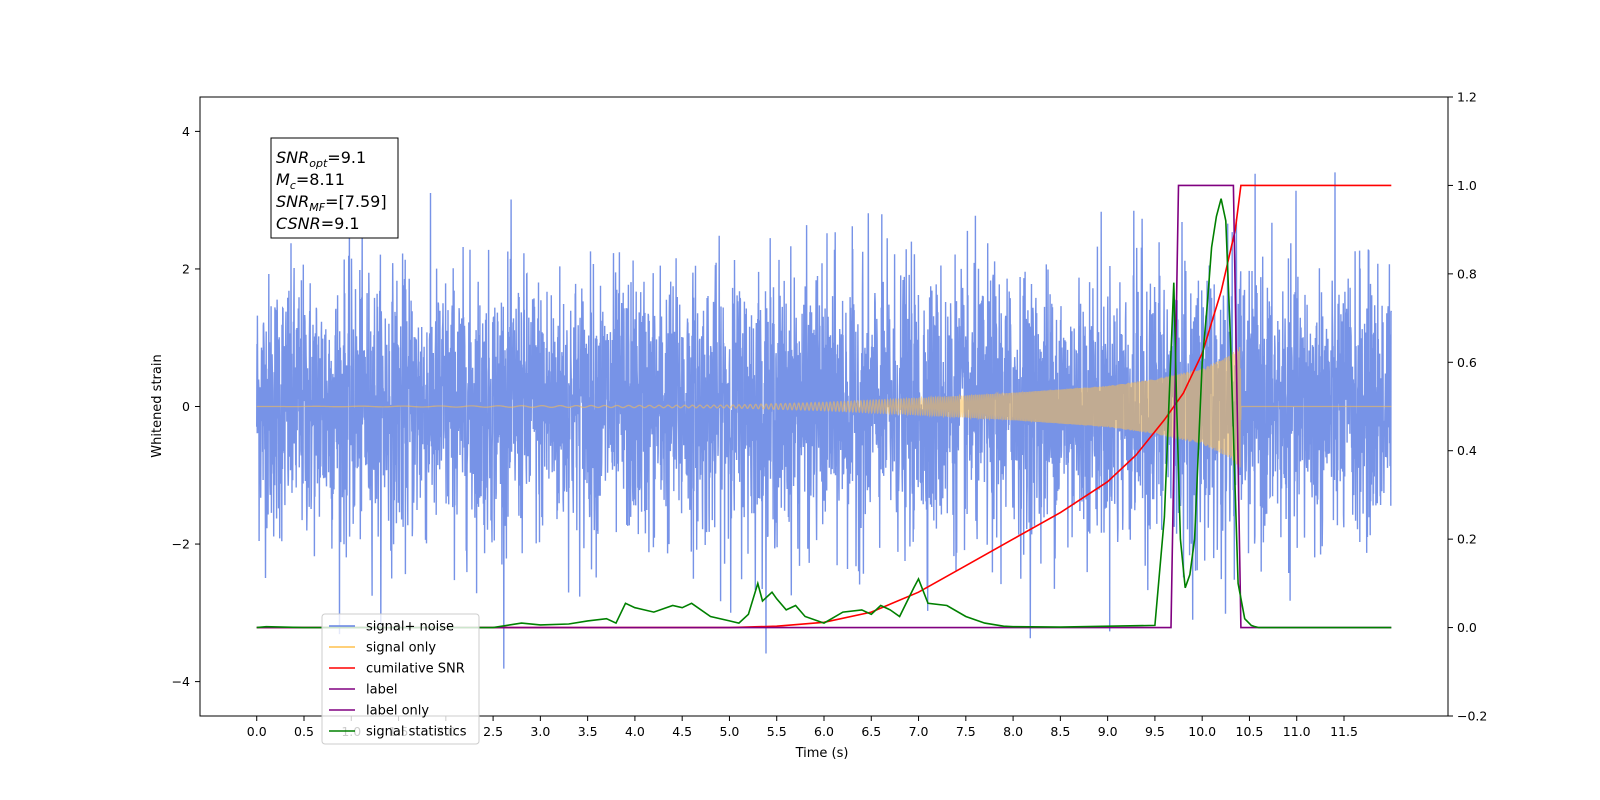 The height and width of the screenshot is (800, 1600). What do you see at coordinates (415, 669) in the screenshot?
I see `legend-label: cumilative SNR` at bounding box center [415, 669].